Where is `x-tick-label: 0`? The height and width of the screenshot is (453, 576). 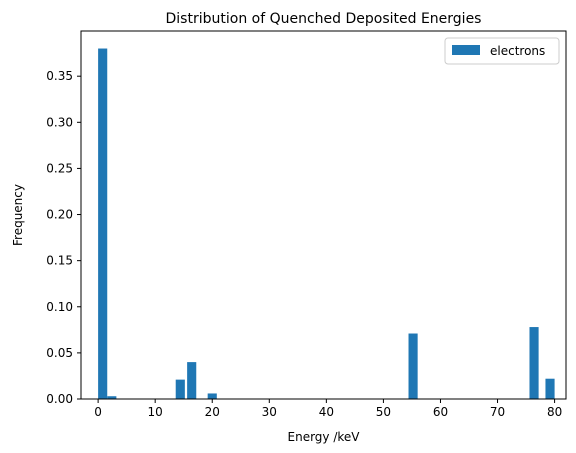 x-tick-label: 0 is located at coordinates (98, 412).